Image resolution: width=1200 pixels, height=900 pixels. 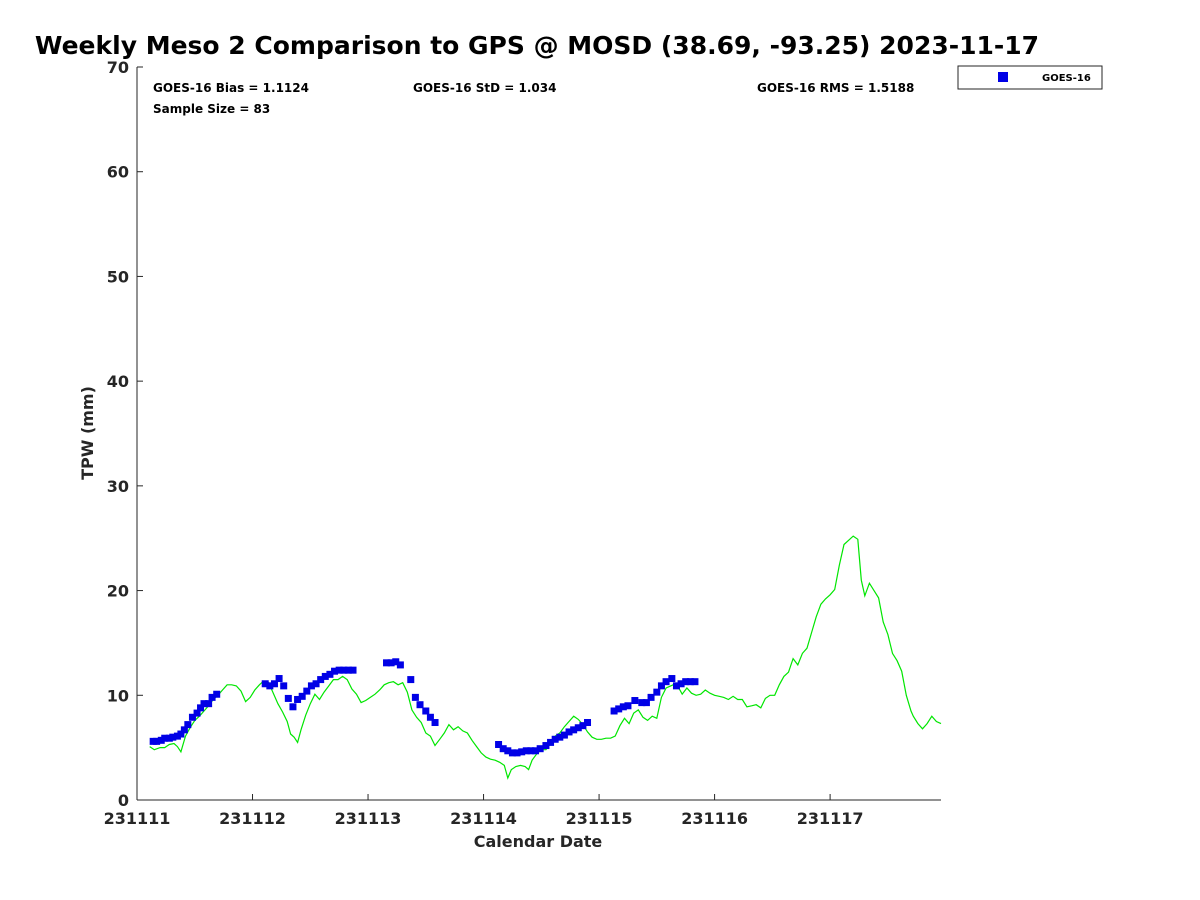 I want to click on x-axis-label: Calendar Date, so click(x=538, y=841).